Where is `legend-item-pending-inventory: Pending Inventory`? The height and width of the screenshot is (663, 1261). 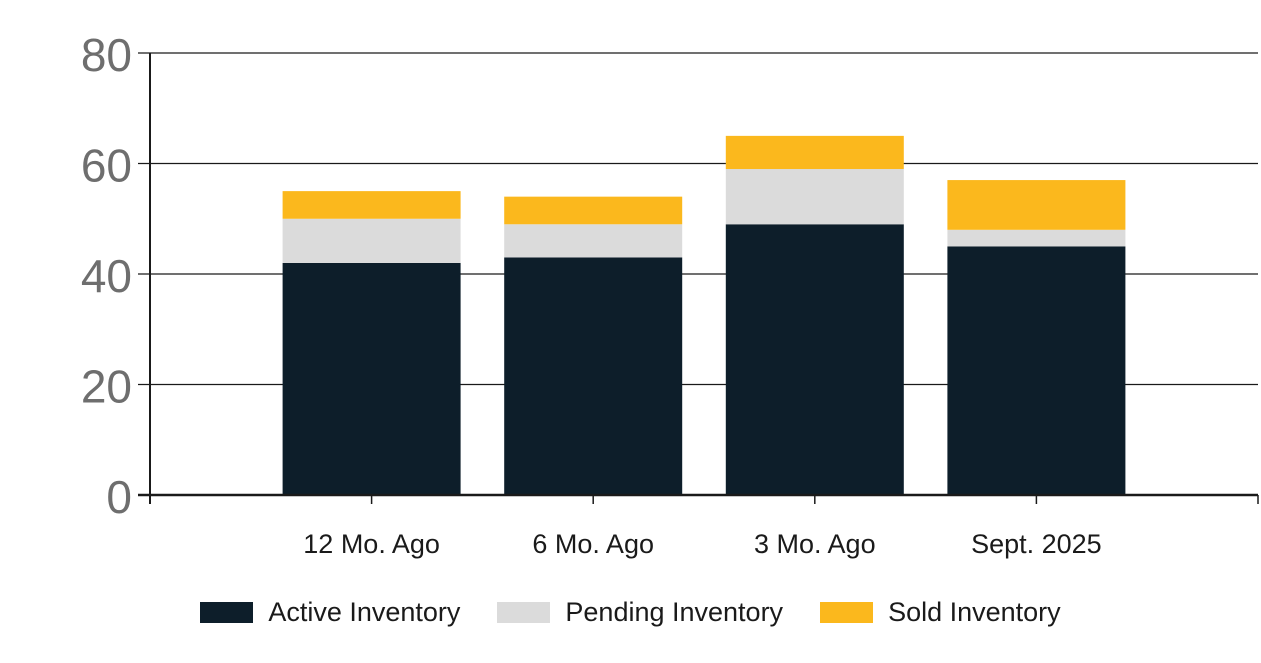 legend-item-pending-inventory: Pending Inventory is located at coordinates (640, 612).